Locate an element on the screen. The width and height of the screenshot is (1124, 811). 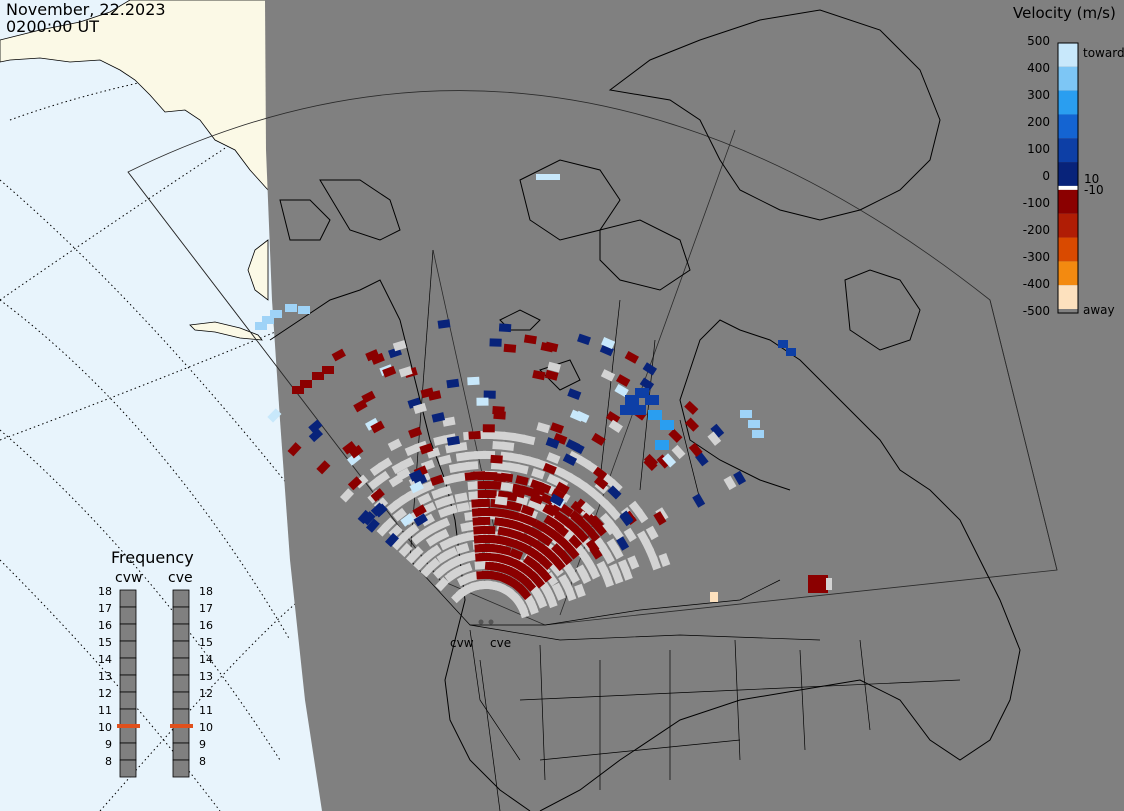
radar-site-marker is located at coordinates (491, 622).